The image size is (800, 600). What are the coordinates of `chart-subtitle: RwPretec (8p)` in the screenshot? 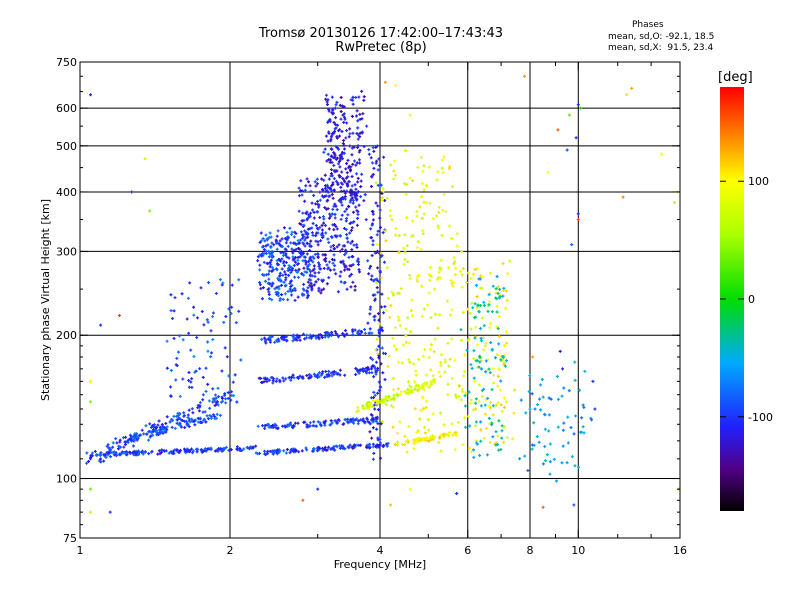 It's located at (381, 47).